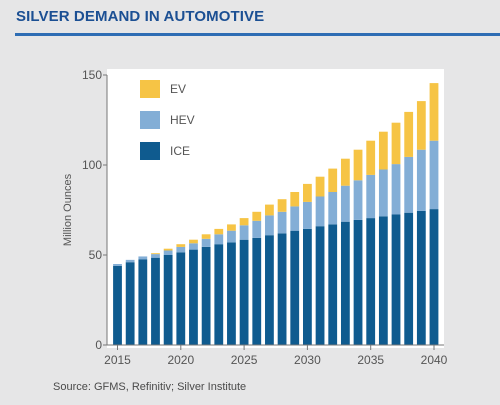 The height and width of the screenshot is (405, 500). Describe the element at coordinates (206, 295) in the screenshot. I see `bar-ice-2022` at that location.